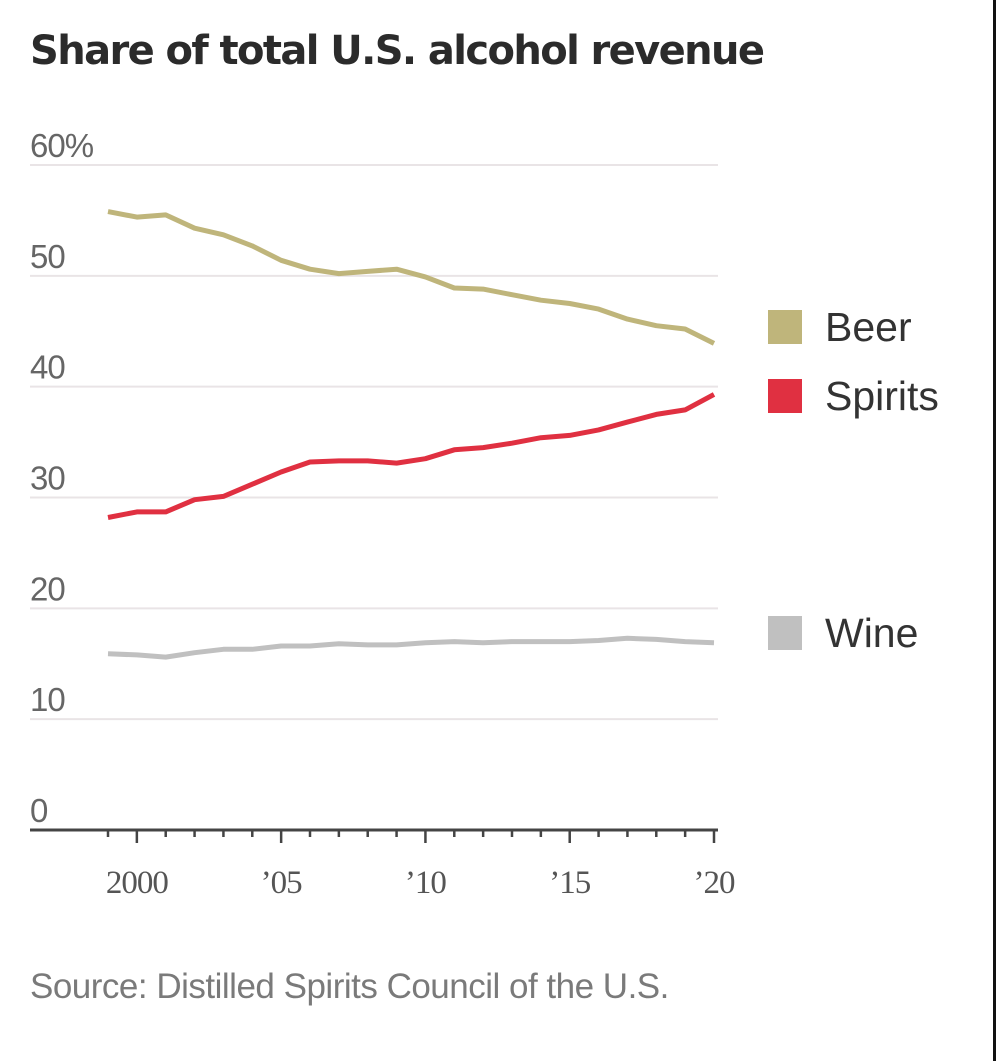  What do you see at coordinates (137, 883) in the screenshot?
I see `x-tick-label: 2000` at bounding box center [137, 883].